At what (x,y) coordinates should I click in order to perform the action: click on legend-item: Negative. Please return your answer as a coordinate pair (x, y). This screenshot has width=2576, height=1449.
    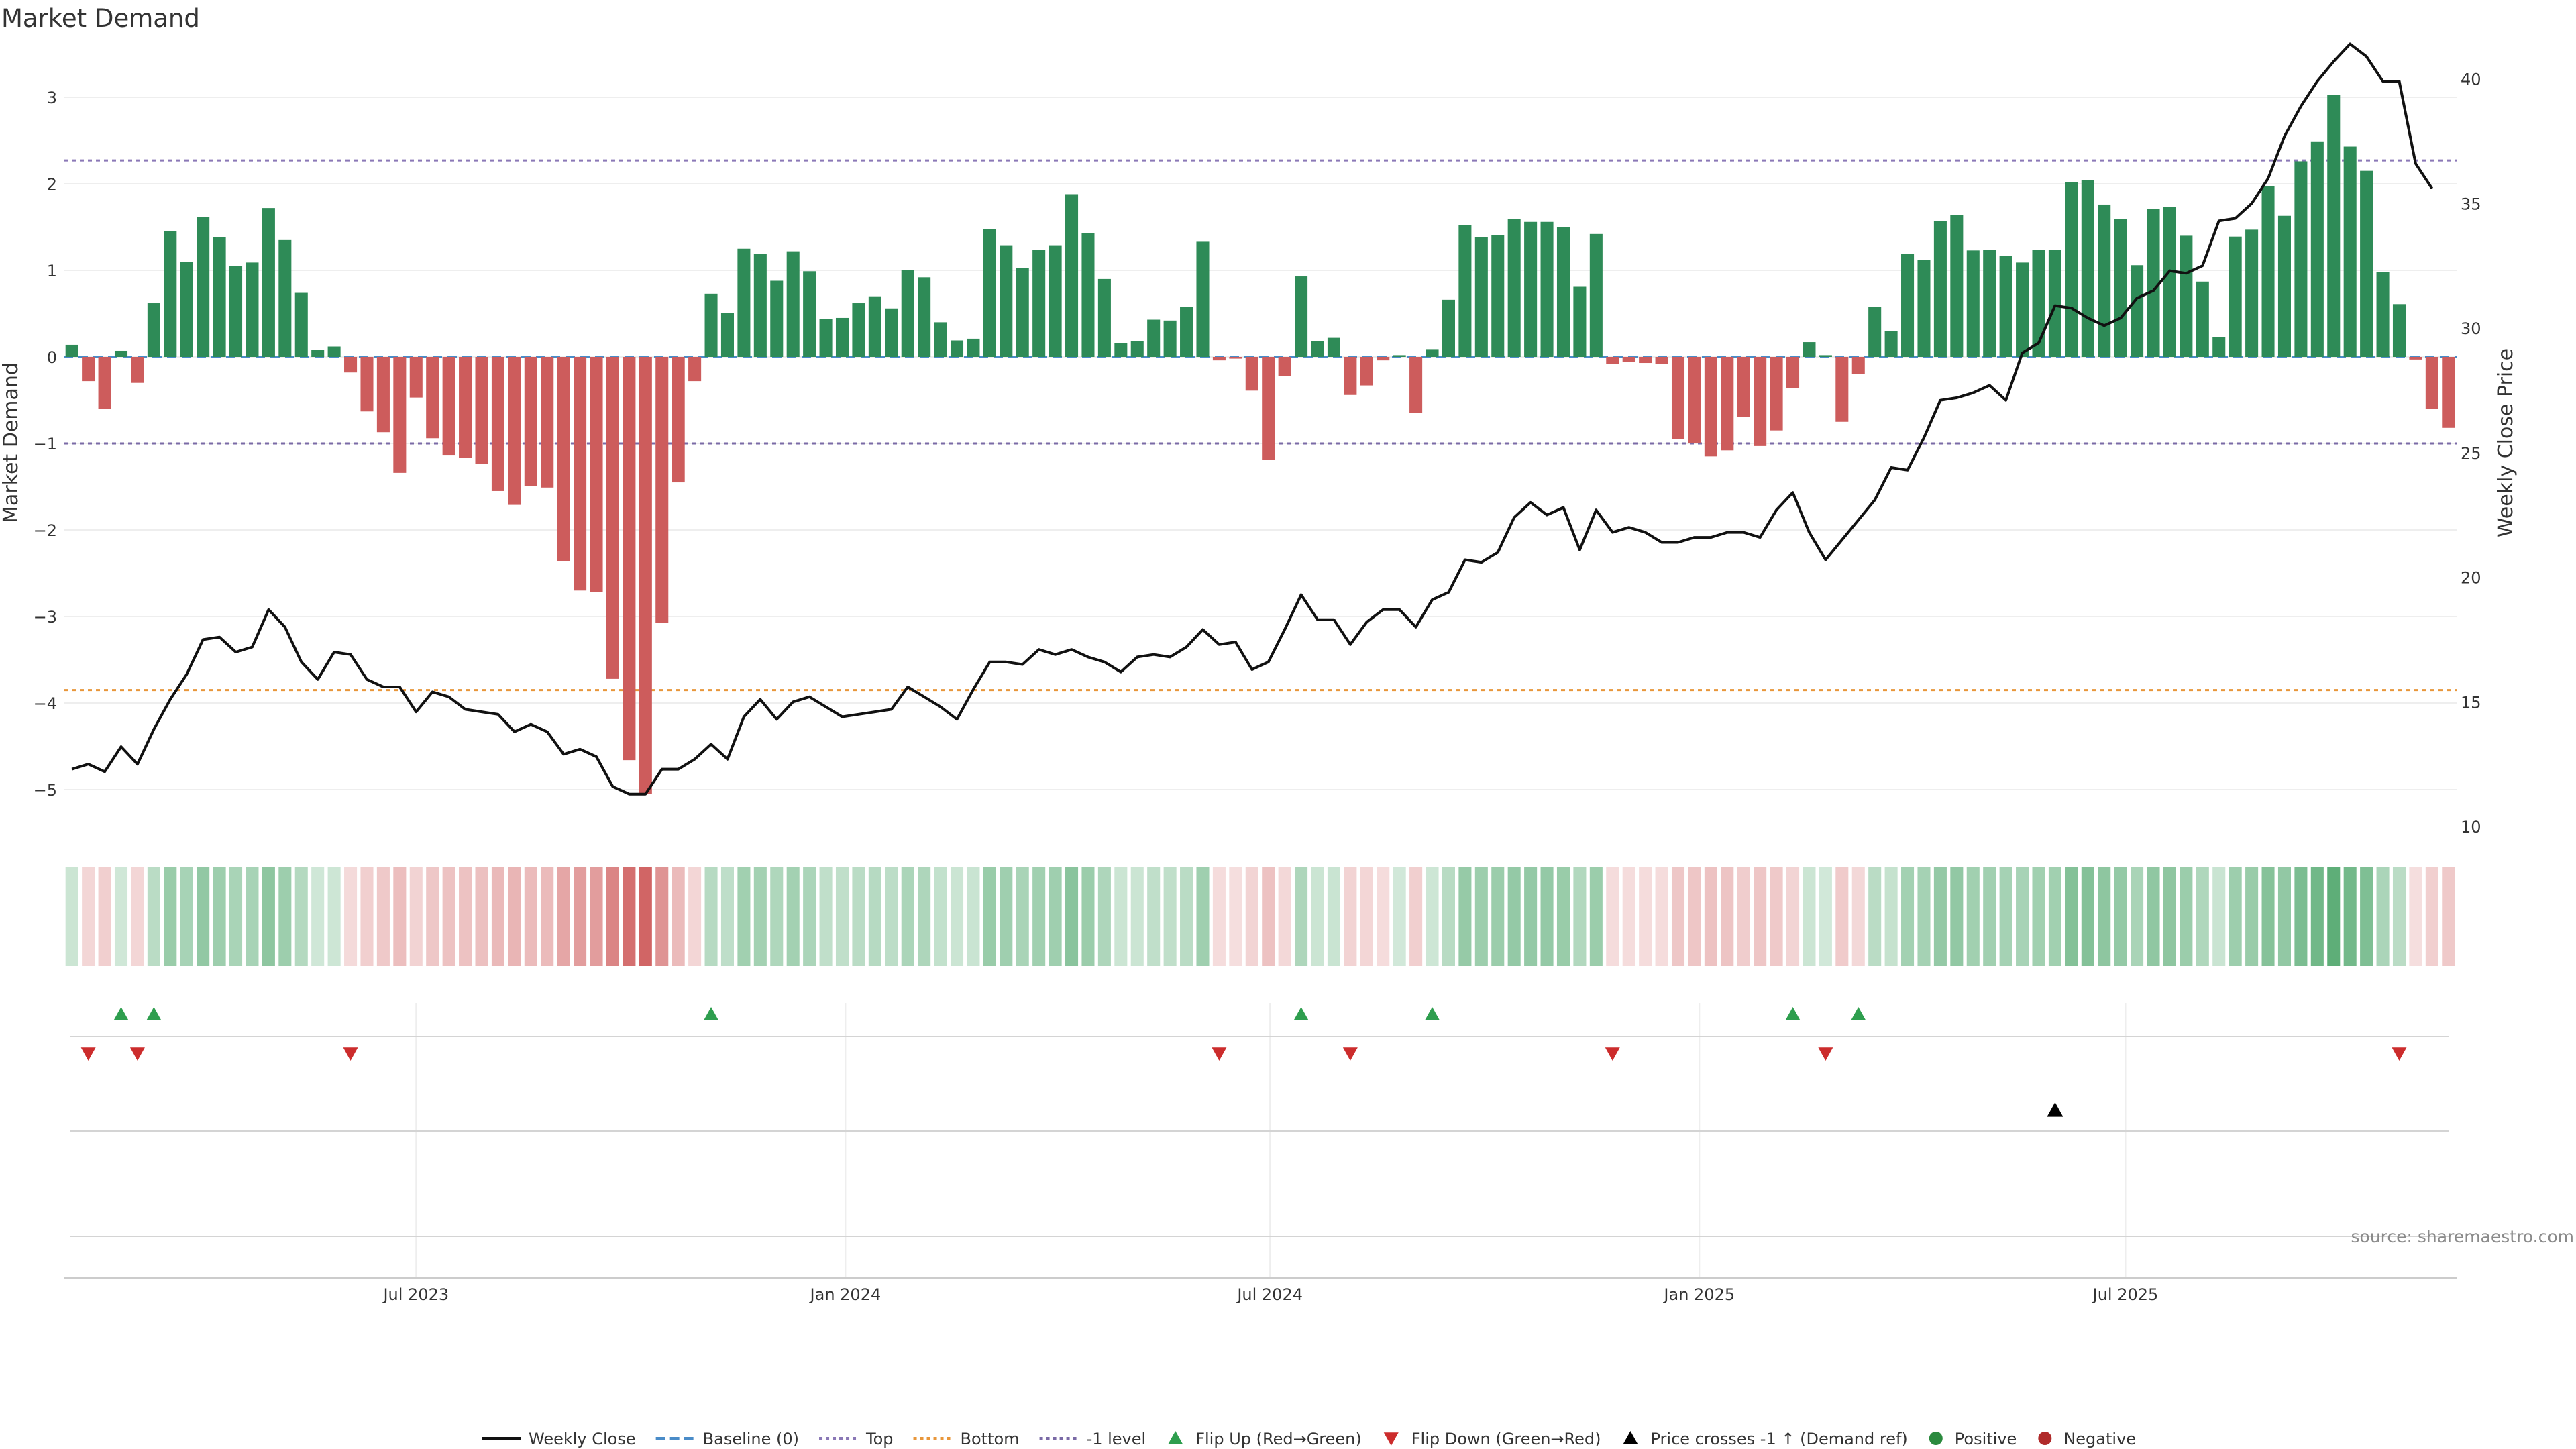
    Looking at the image, I should click on (2087, 1439).